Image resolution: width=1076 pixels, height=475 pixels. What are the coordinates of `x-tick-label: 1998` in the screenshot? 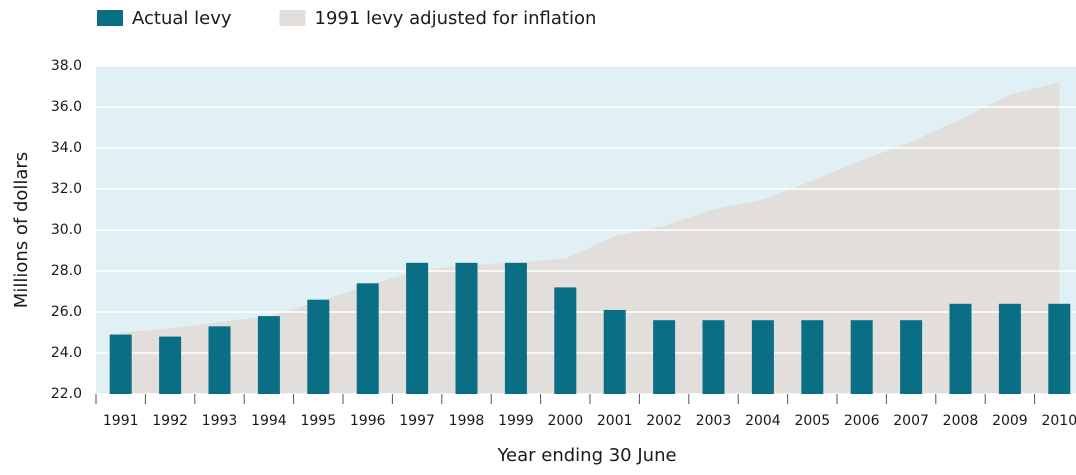 It's located at (467, 421).